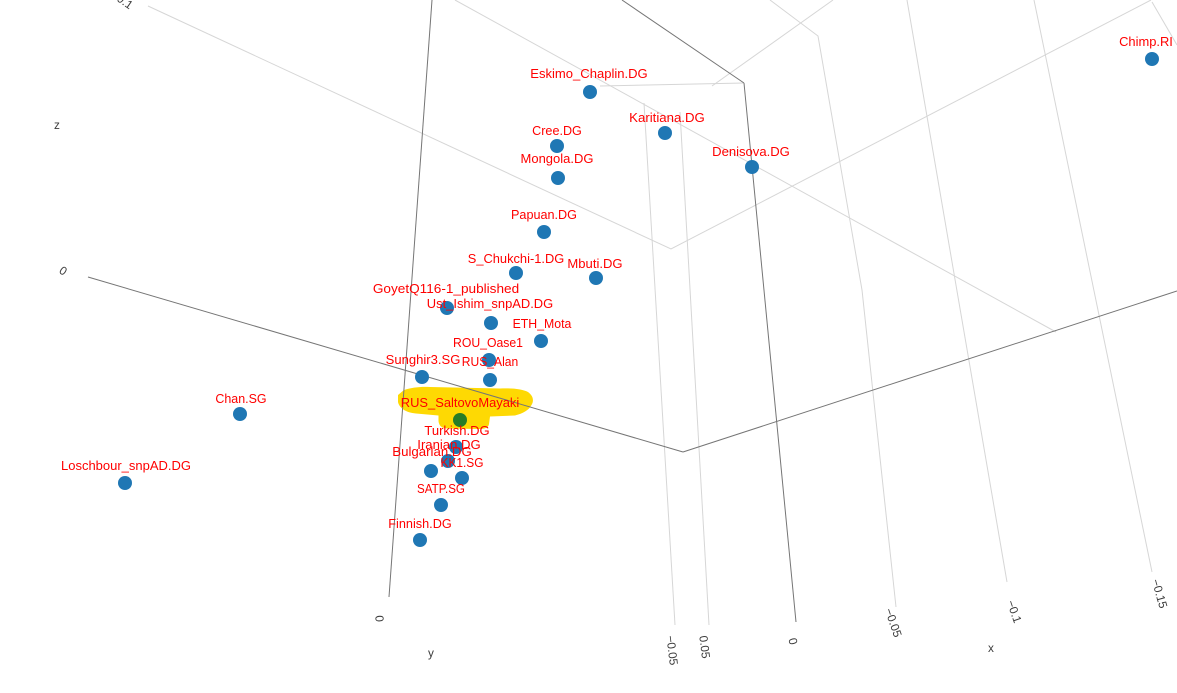 The image size is (1177, 693). What do you see at coordinates (704, 647) in the screenshot?
I see `svg-text: 0.05` at bounding box center [704, 647].